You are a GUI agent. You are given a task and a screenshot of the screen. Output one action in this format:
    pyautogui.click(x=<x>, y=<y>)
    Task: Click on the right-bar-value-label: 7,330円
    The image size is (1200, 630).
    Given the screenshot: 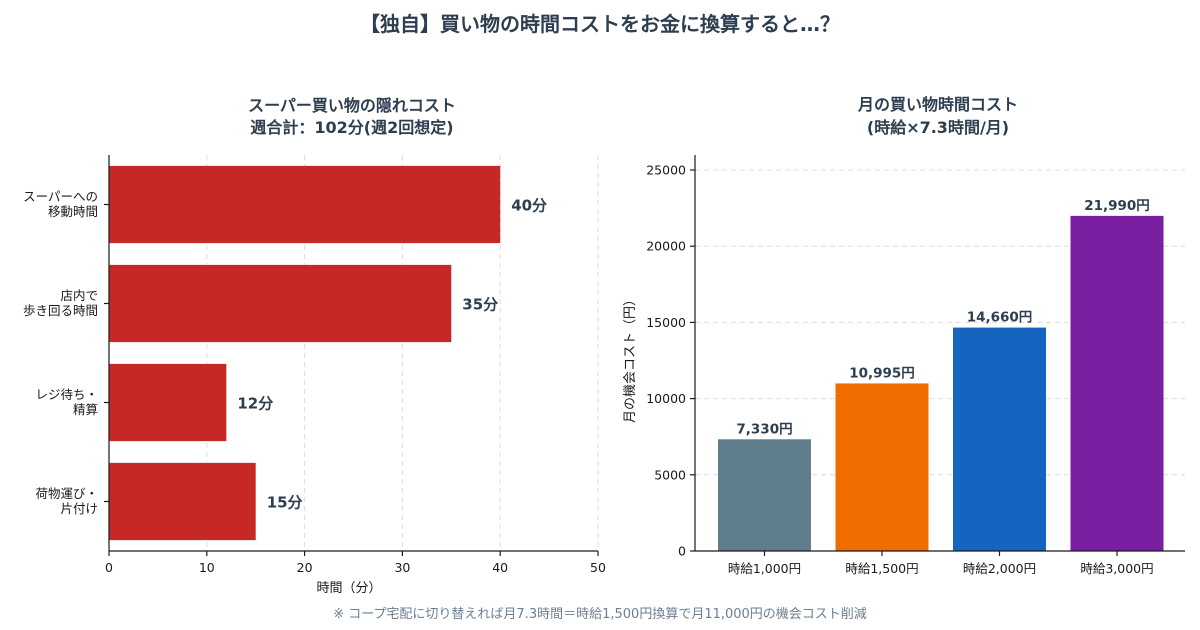 What is the action you would take?
    pyautogui.click(x=764, y=429)
    